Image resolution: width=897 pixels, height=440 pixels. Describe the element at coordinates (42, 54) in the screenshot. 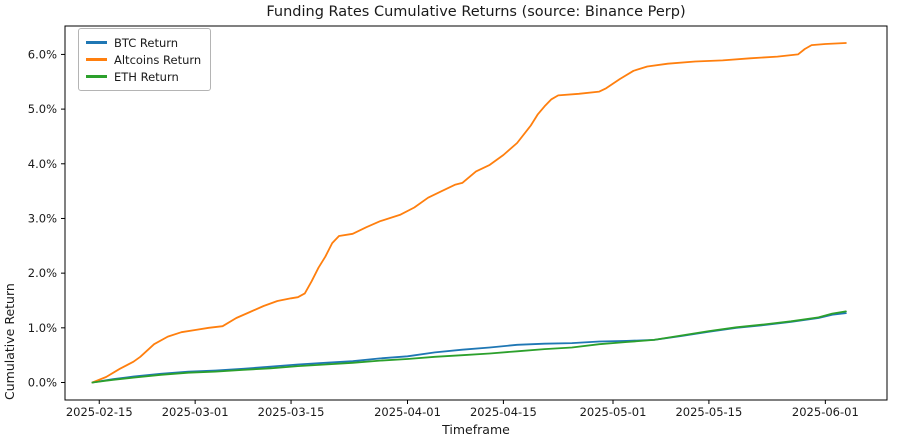

I see `y-tick-label: 6.0%` at that location.